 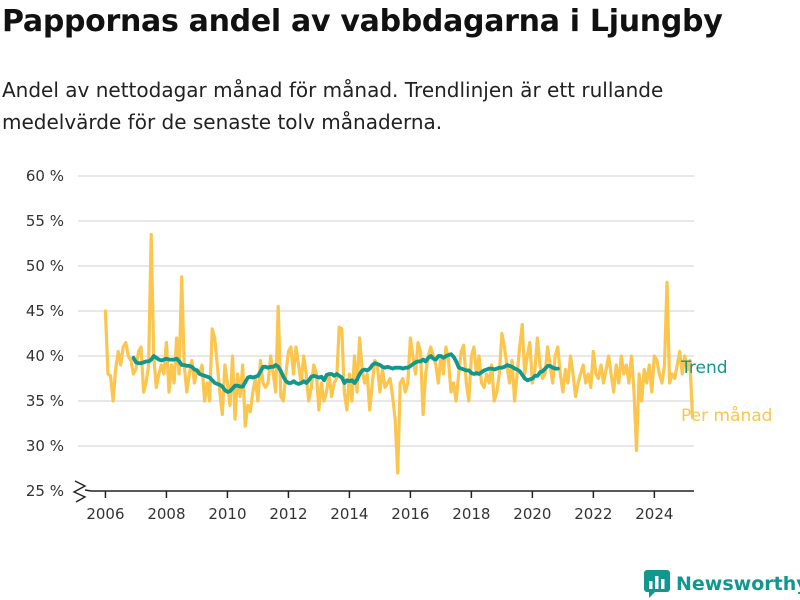 I want to click on y-tick-label: 55 %, so click(x=45, y=221).